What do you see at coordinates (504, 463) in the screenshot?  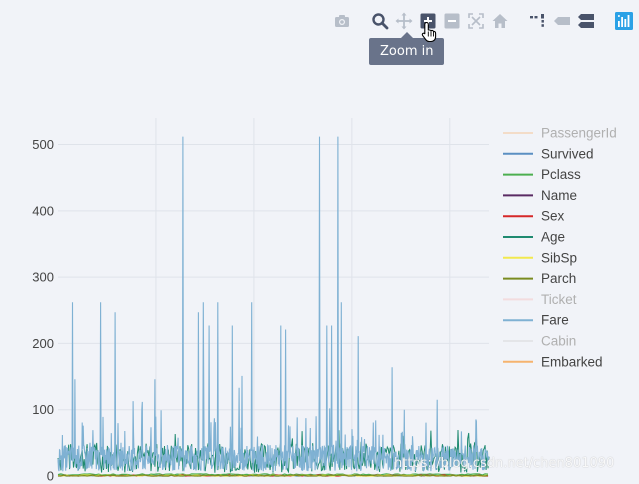 I see `watermark: https://blog.csdn.net/chen801090` at bounding box center [504, 463].